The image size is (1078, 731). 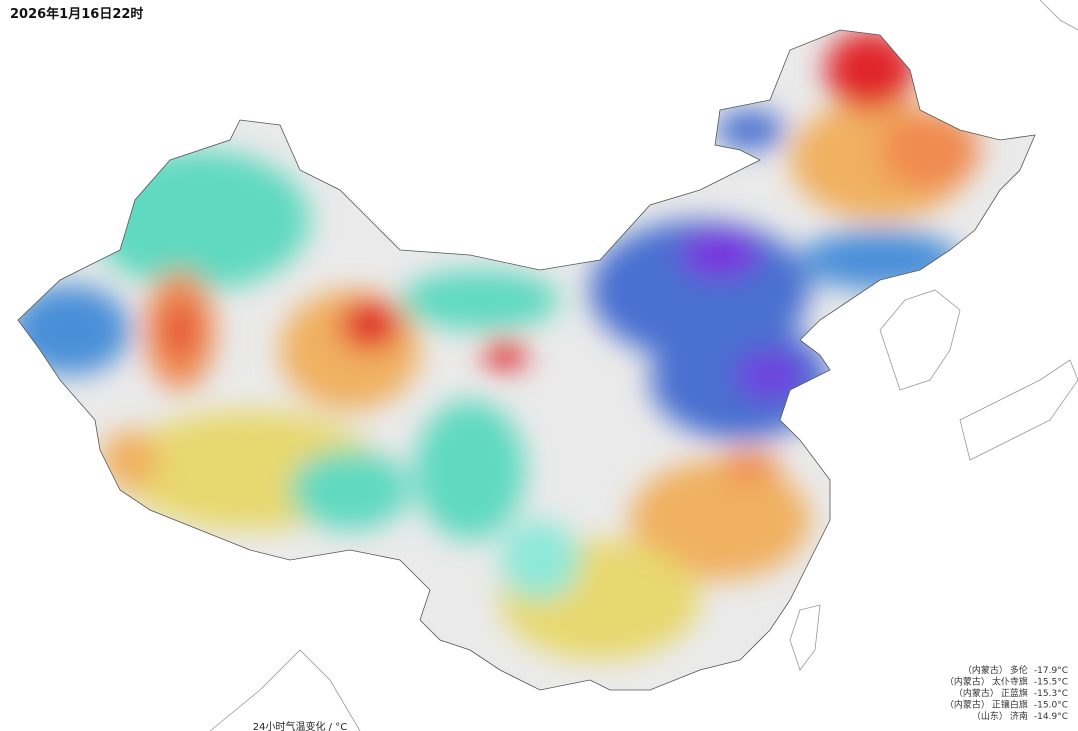 What do you see at coordinates (1051, 717) in the screenshot?
I see `ranking-value: -14.9°C` at bounding box center [1051, 717].